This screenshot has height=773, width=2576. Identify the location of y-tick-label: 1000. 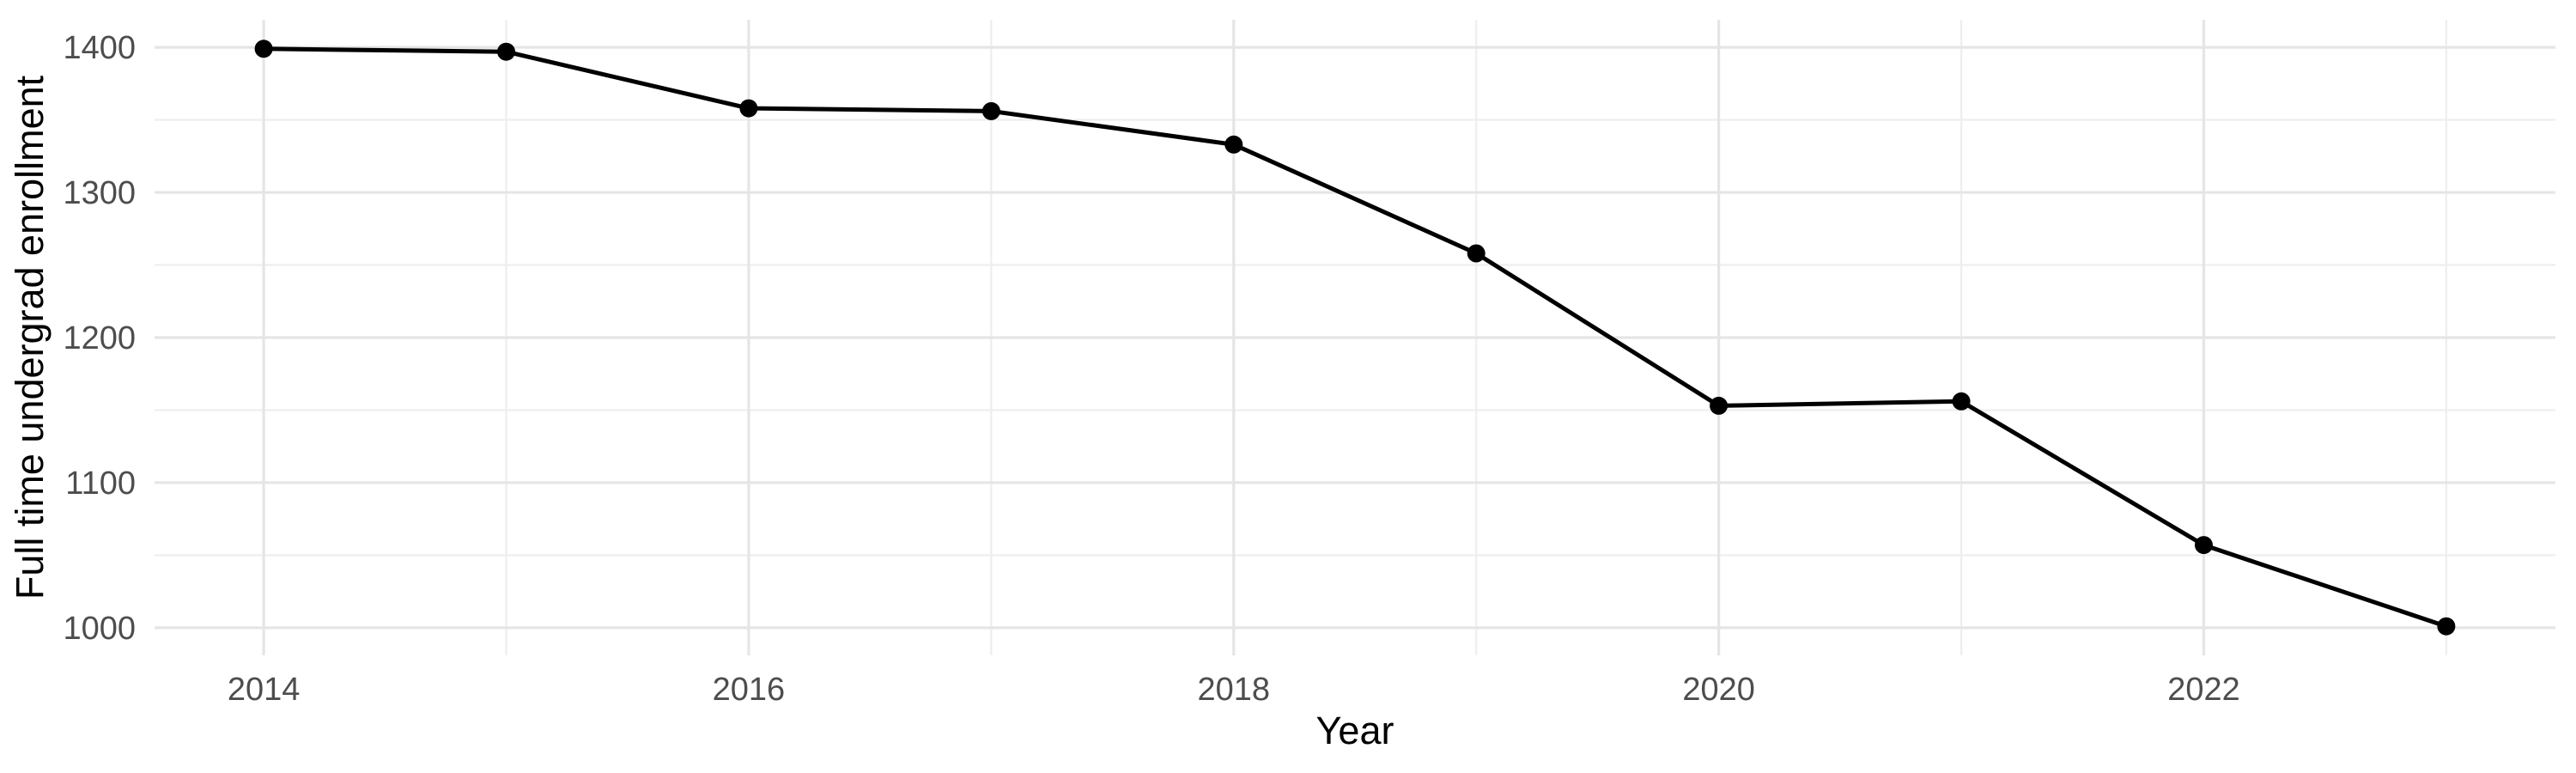
(99, 629).